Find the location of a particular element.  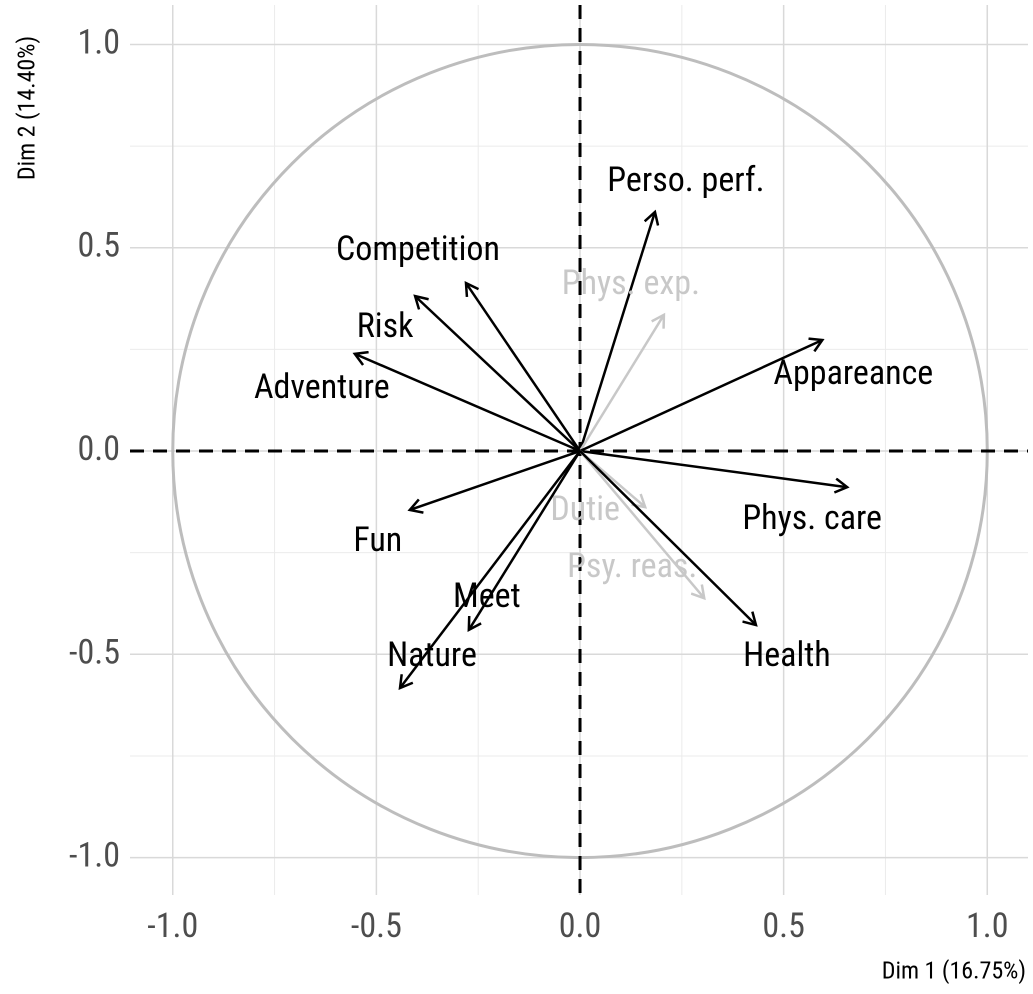

arrow-label: Adventure is located at coordinates (322, 387).